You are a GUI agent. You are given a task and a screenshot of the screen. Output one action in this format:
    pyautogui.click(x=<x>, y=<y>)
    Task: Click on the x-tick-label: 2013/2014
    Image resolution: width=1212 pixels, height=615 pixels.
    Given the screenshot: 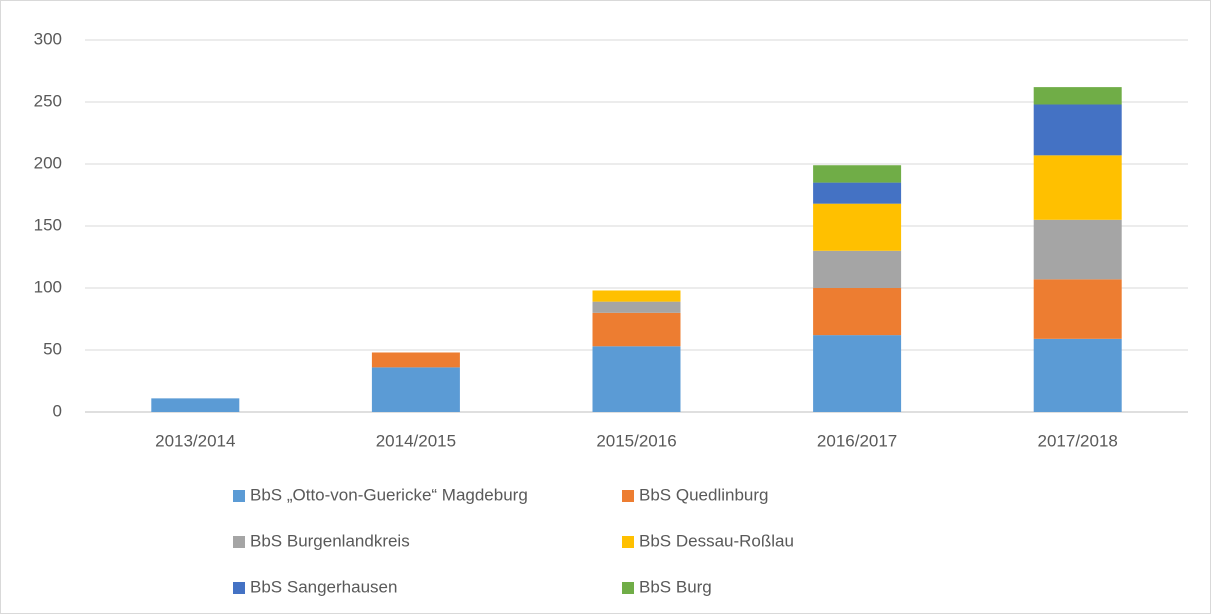 What is the action you would take?
    pyautogui.click(x=195, y=440)
    